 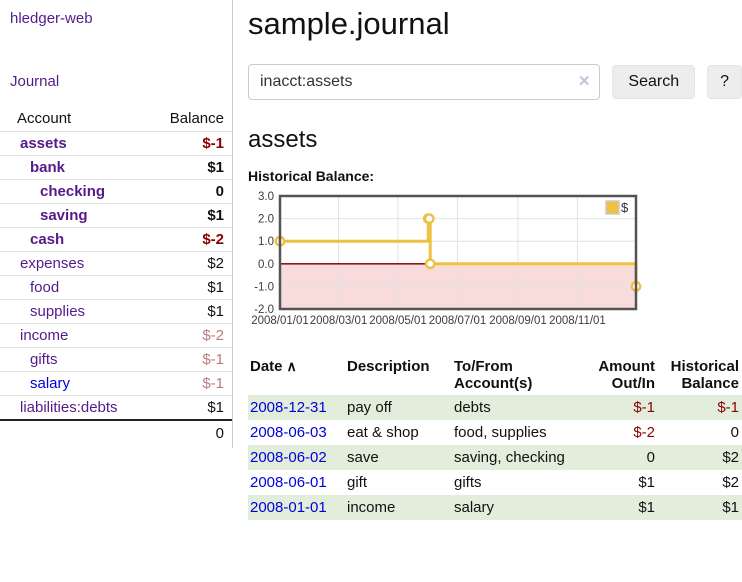 I want to click on register-amount: $-1, so click(x=616, y=407).